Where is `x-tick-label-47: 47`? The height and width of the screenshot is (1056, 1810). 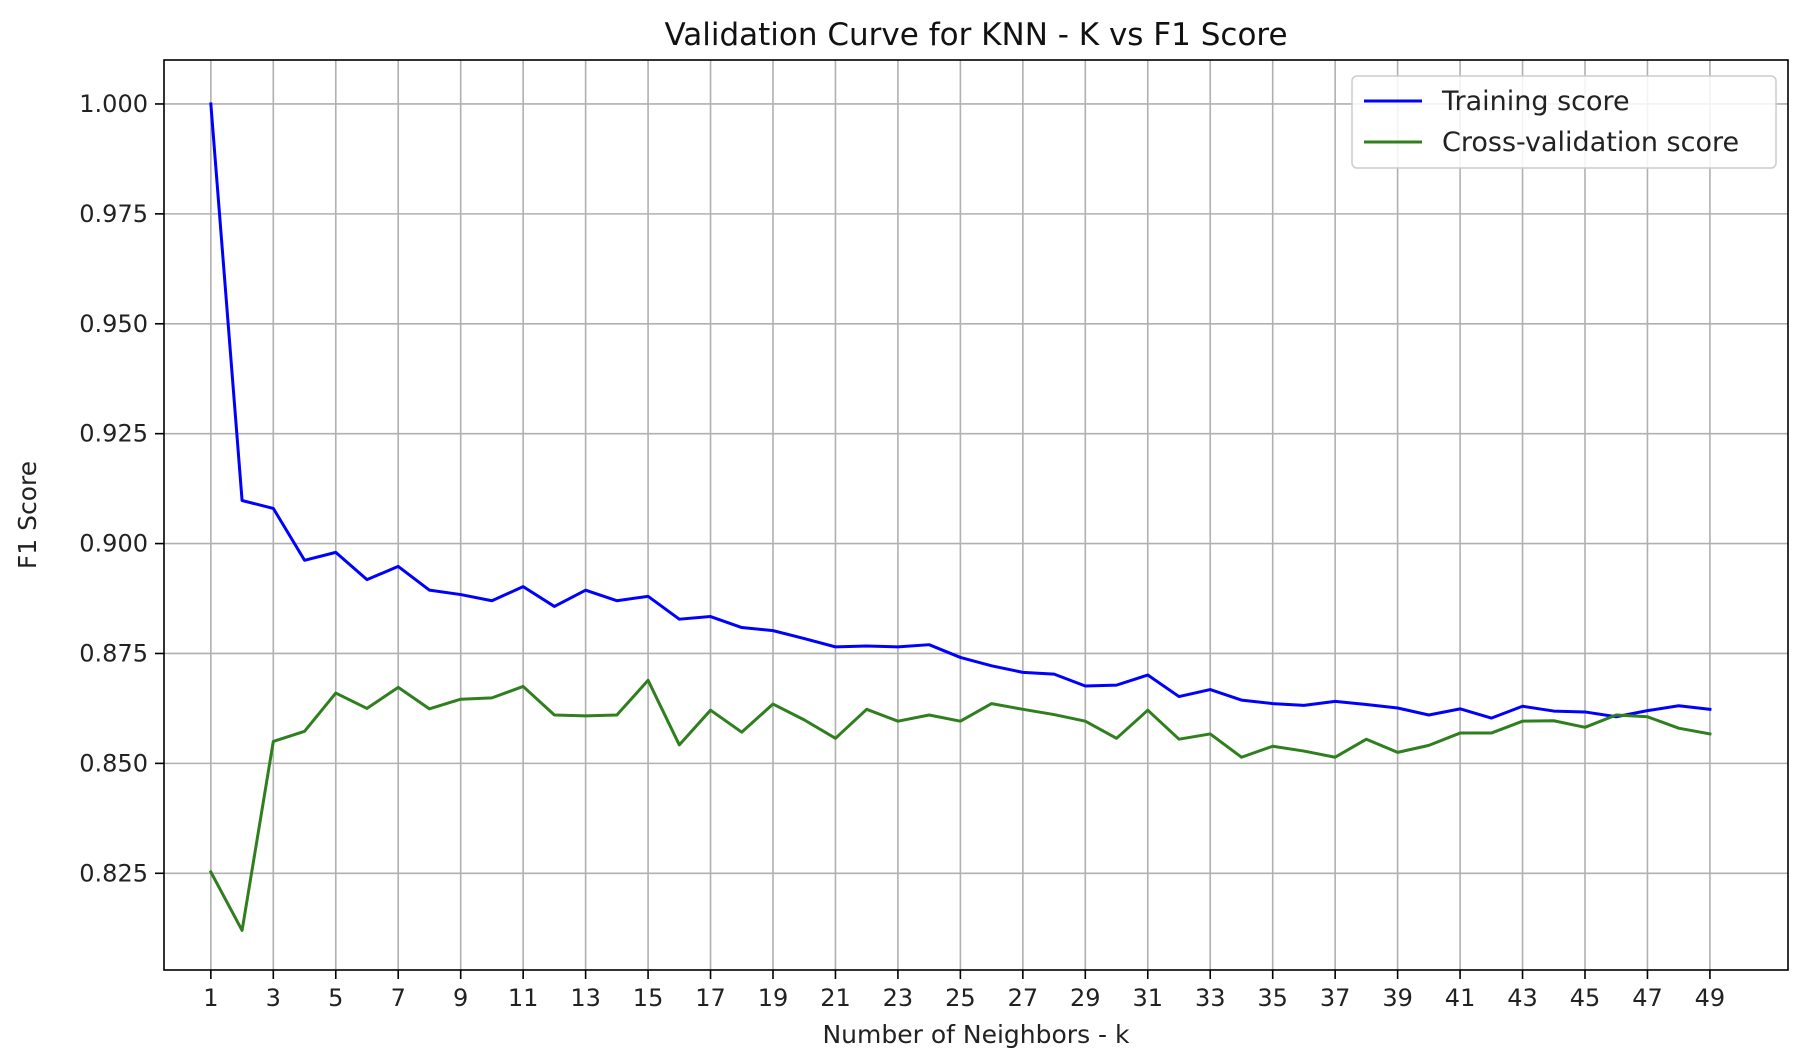
x-tick-label-47: 47 is located at coordinates (1647, 998).